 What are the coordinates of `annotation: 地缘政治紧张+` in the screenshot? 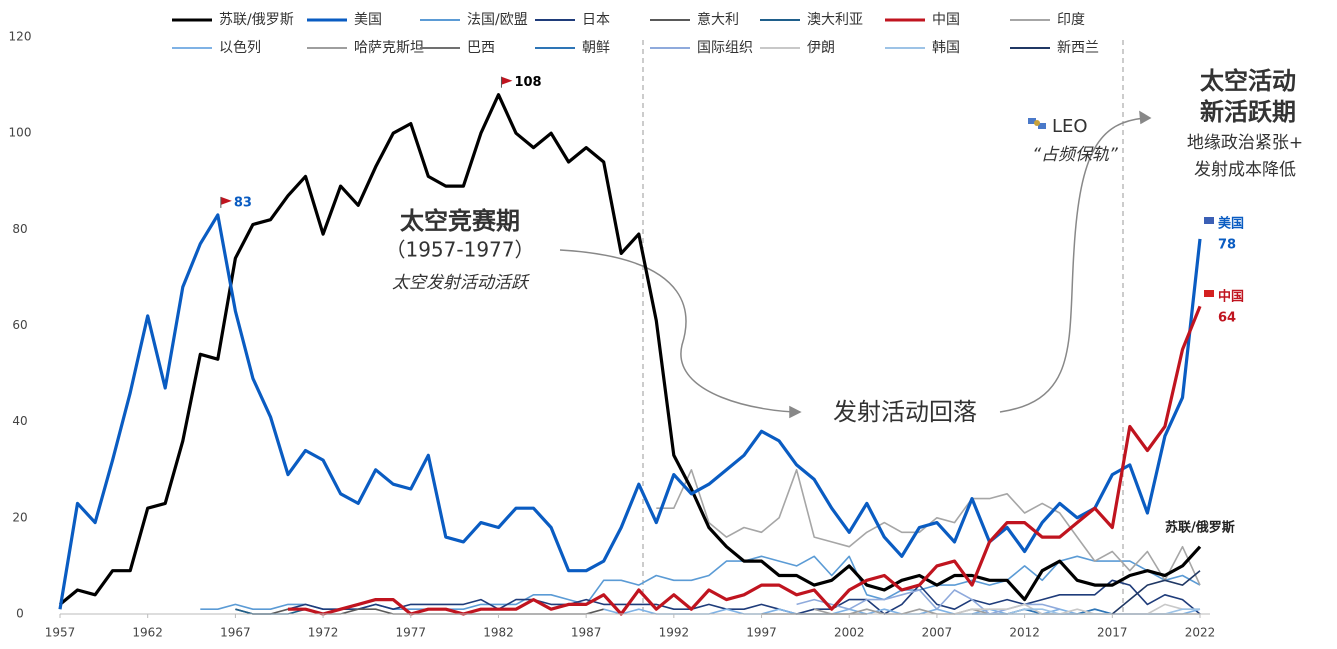 It's located at (1245, 143).